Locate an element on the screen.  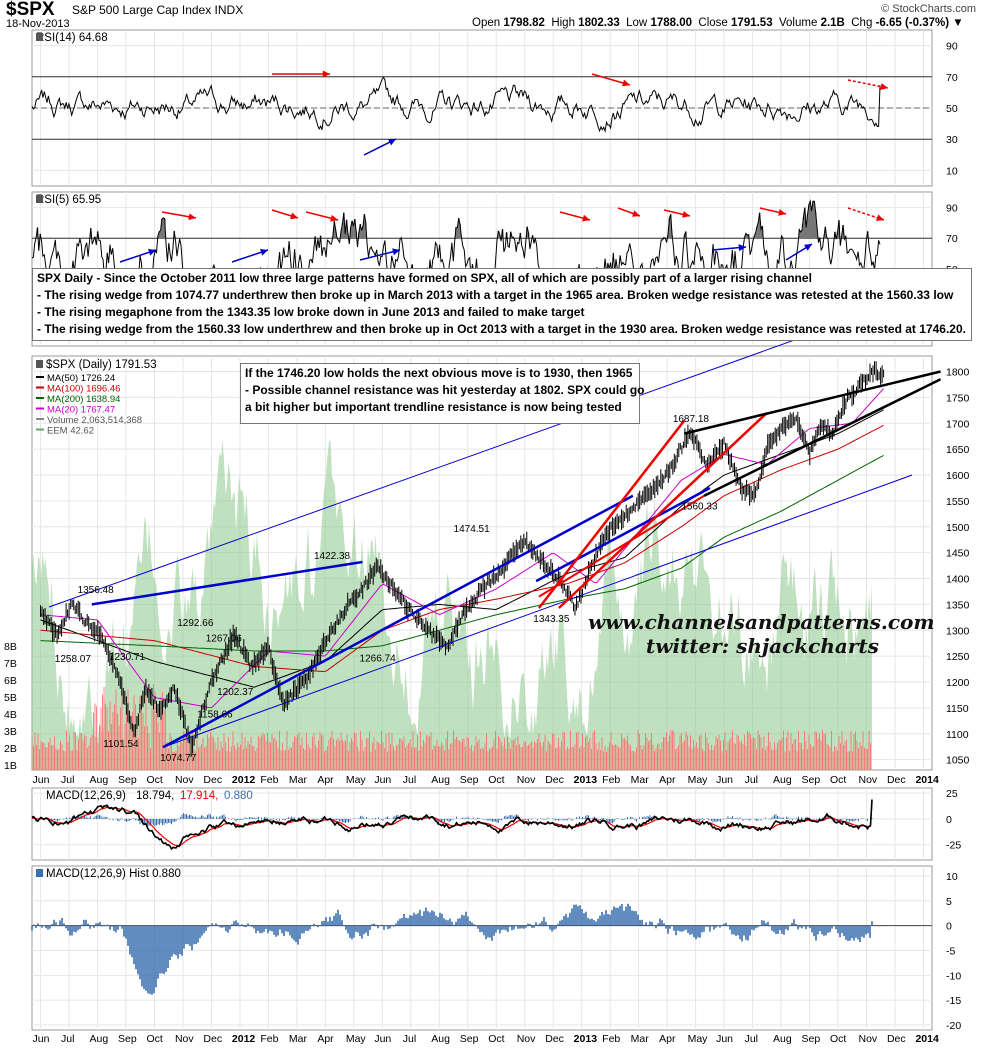
price-annotation: 1343.35 is located at coordinates (551, 619).